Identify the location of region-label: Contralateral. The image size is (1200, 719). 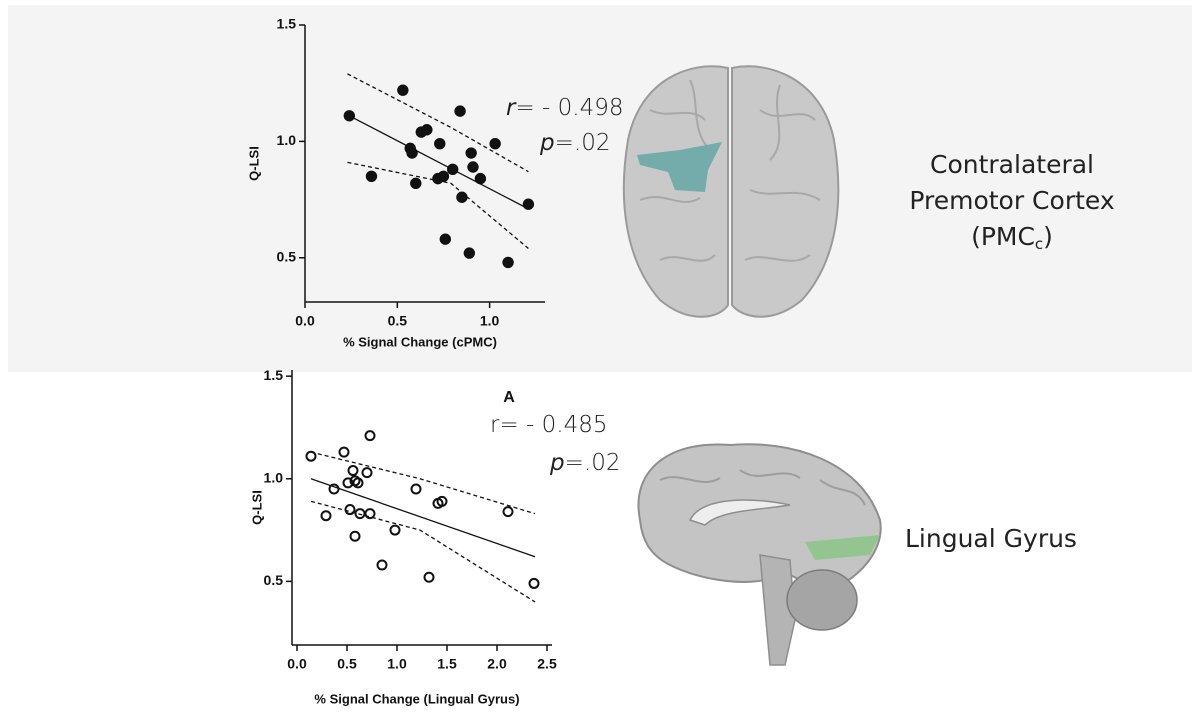
(1012, 164).